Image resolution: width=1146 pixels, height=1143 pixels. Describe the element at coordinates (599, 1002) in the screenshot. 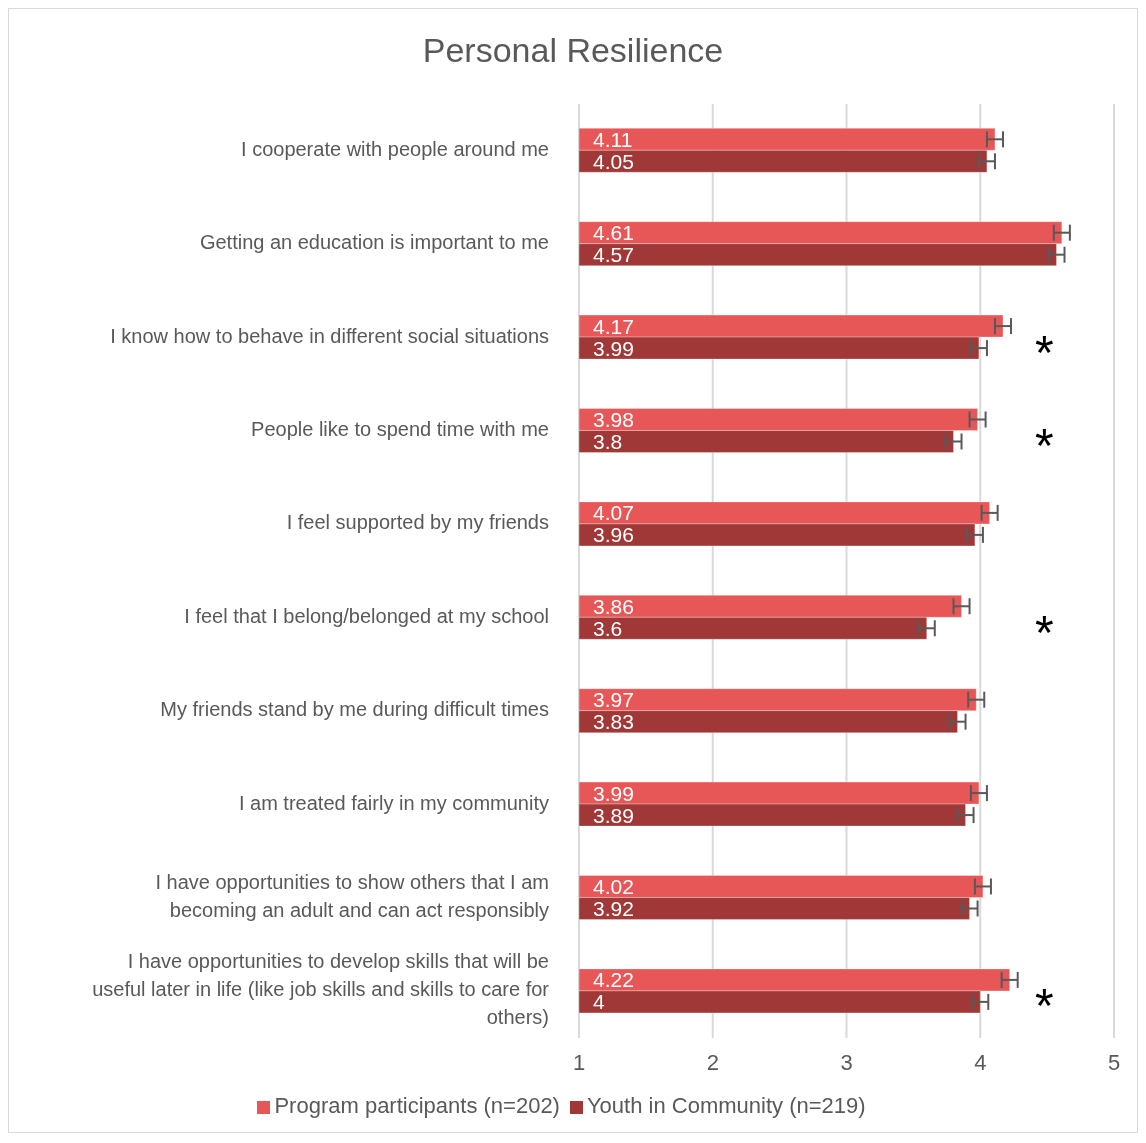

I see `data-label: 4` at that location.